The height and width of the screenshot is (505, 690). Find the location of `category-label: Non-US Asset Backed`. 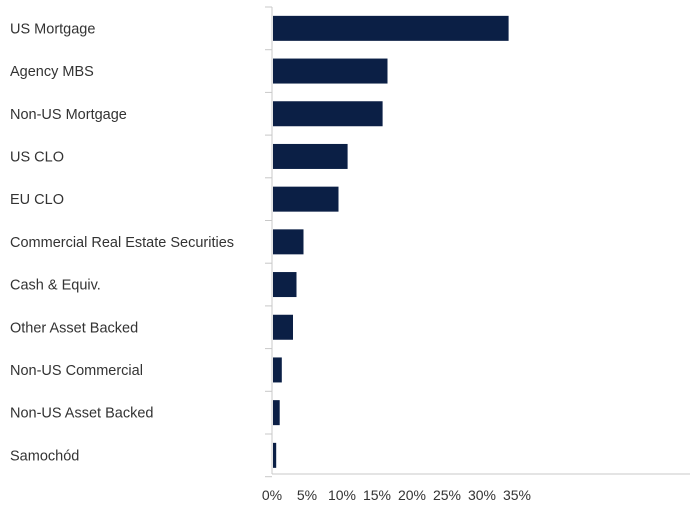

category-label: Non-US Asset Backed is located at coordinates (81, 414).